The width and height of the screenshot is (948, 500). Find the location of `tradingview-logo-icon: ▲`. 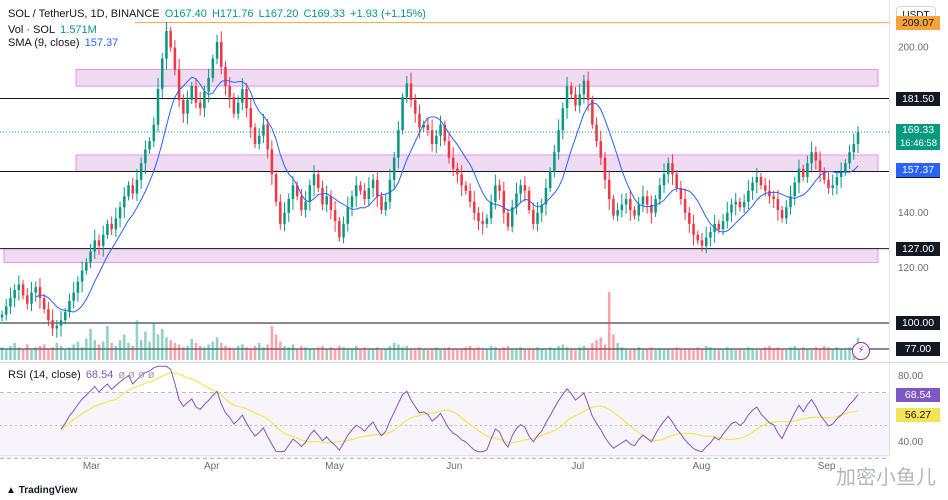

tradingview-logo-icon: ▲ is located at coordinates (11, 490).